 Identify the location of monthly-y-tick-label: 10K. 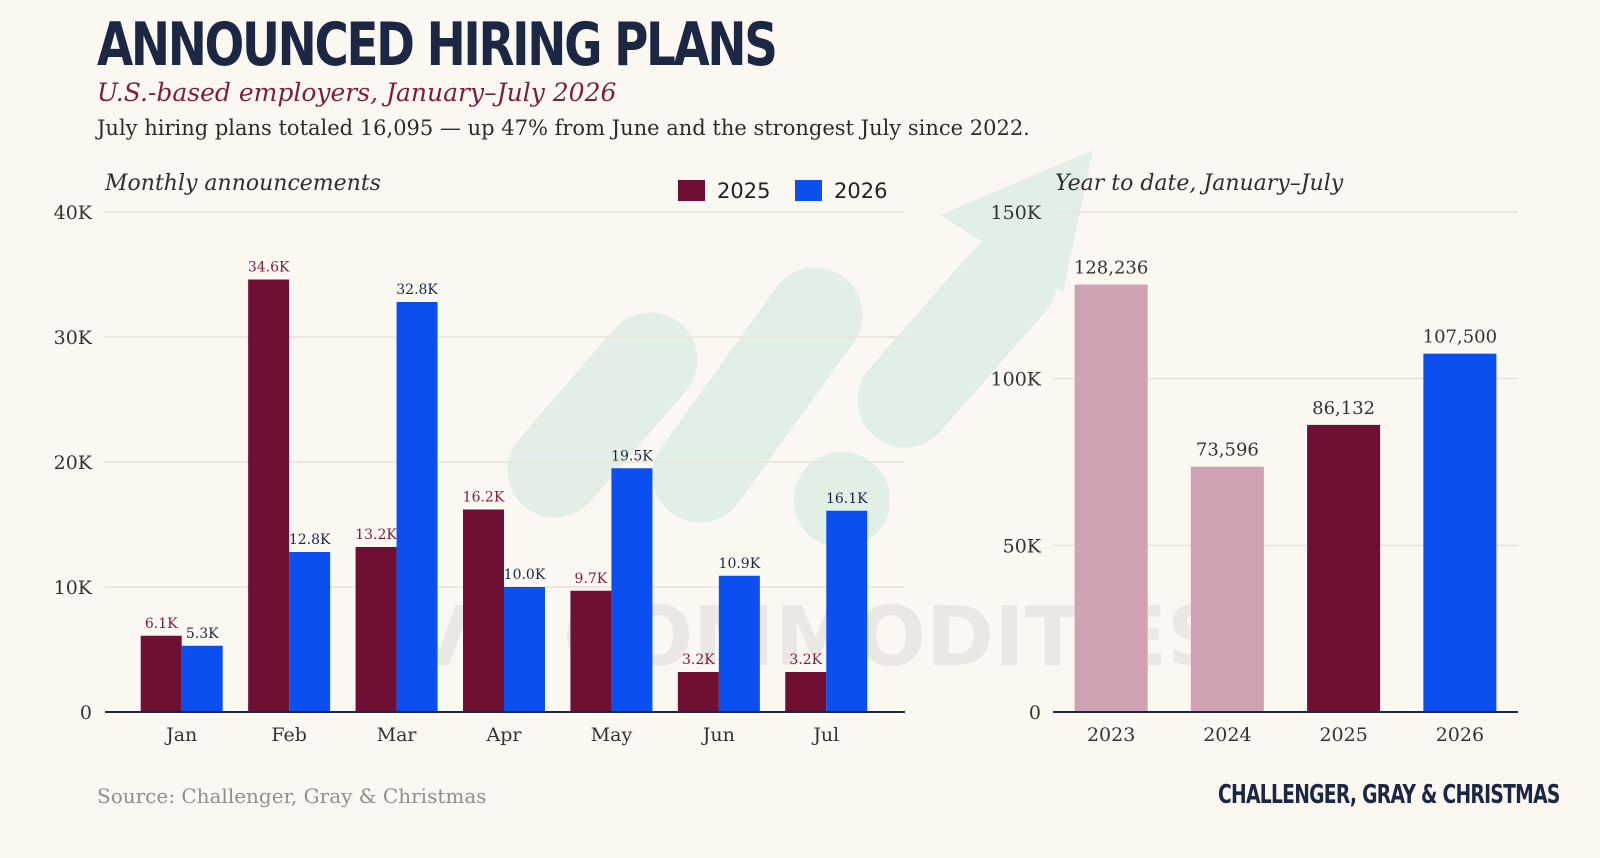
(73, 588).